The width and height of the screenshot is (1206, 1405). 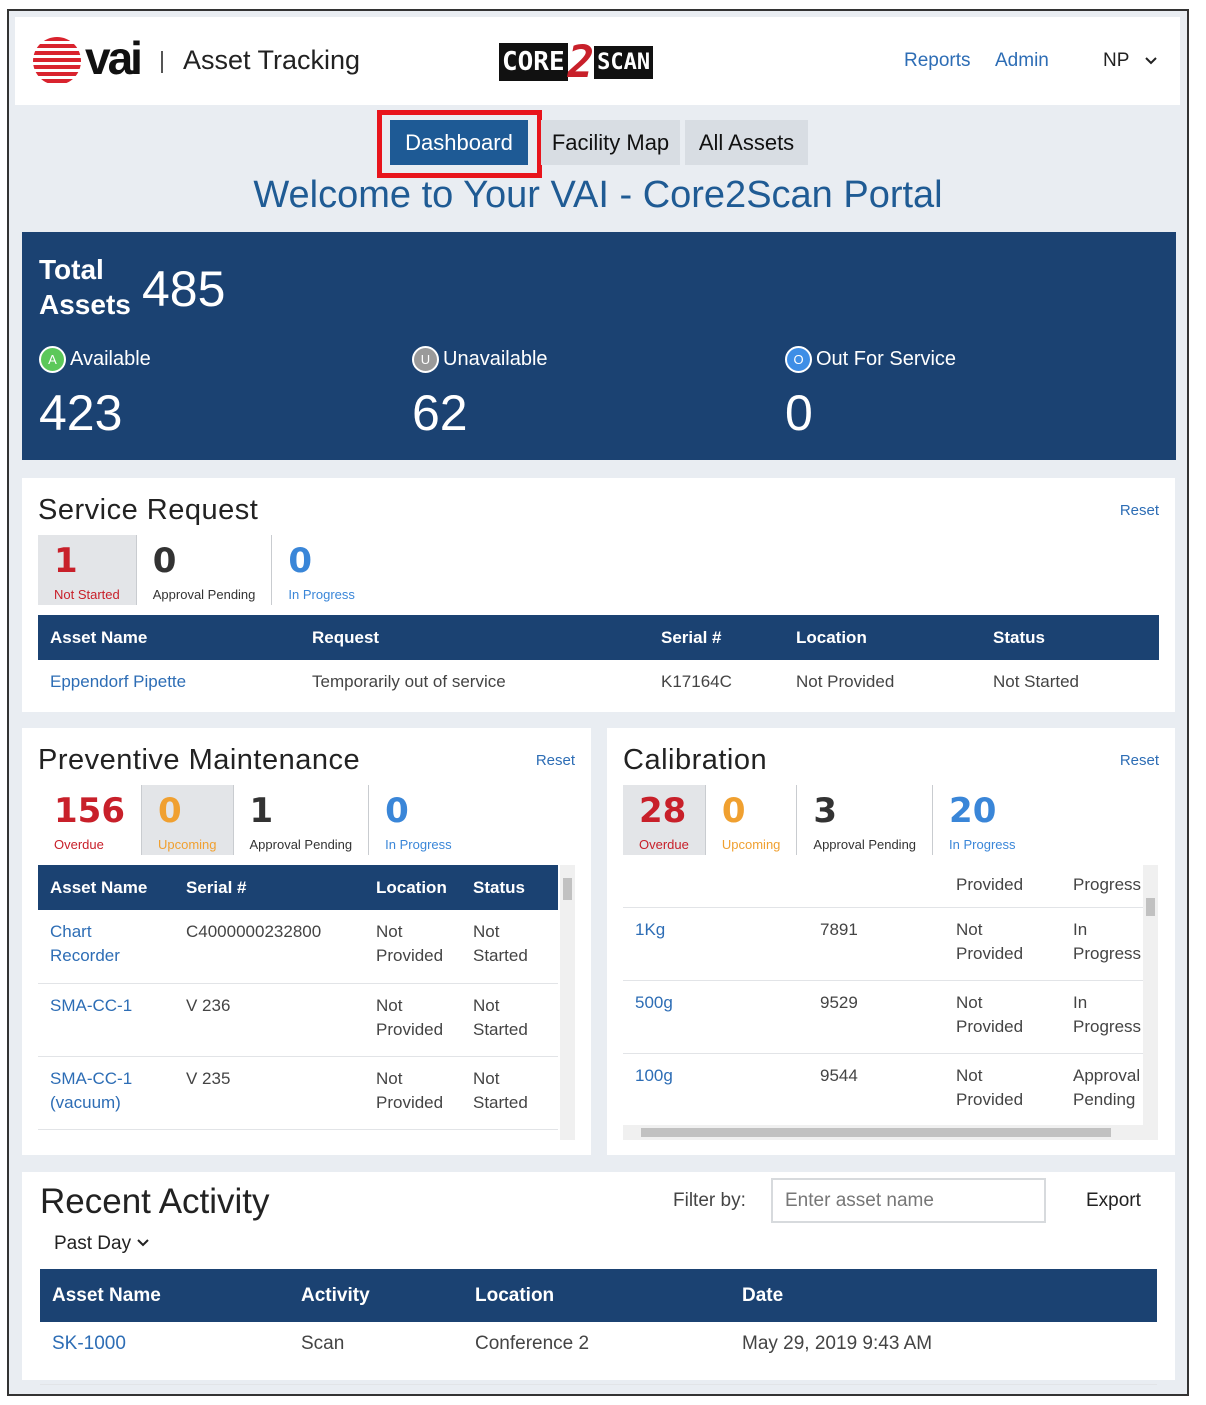 What do you see at coordinates (937, 60) in the screenshot?
I see `nav-link: Reports` at bounding box center [937, 60].